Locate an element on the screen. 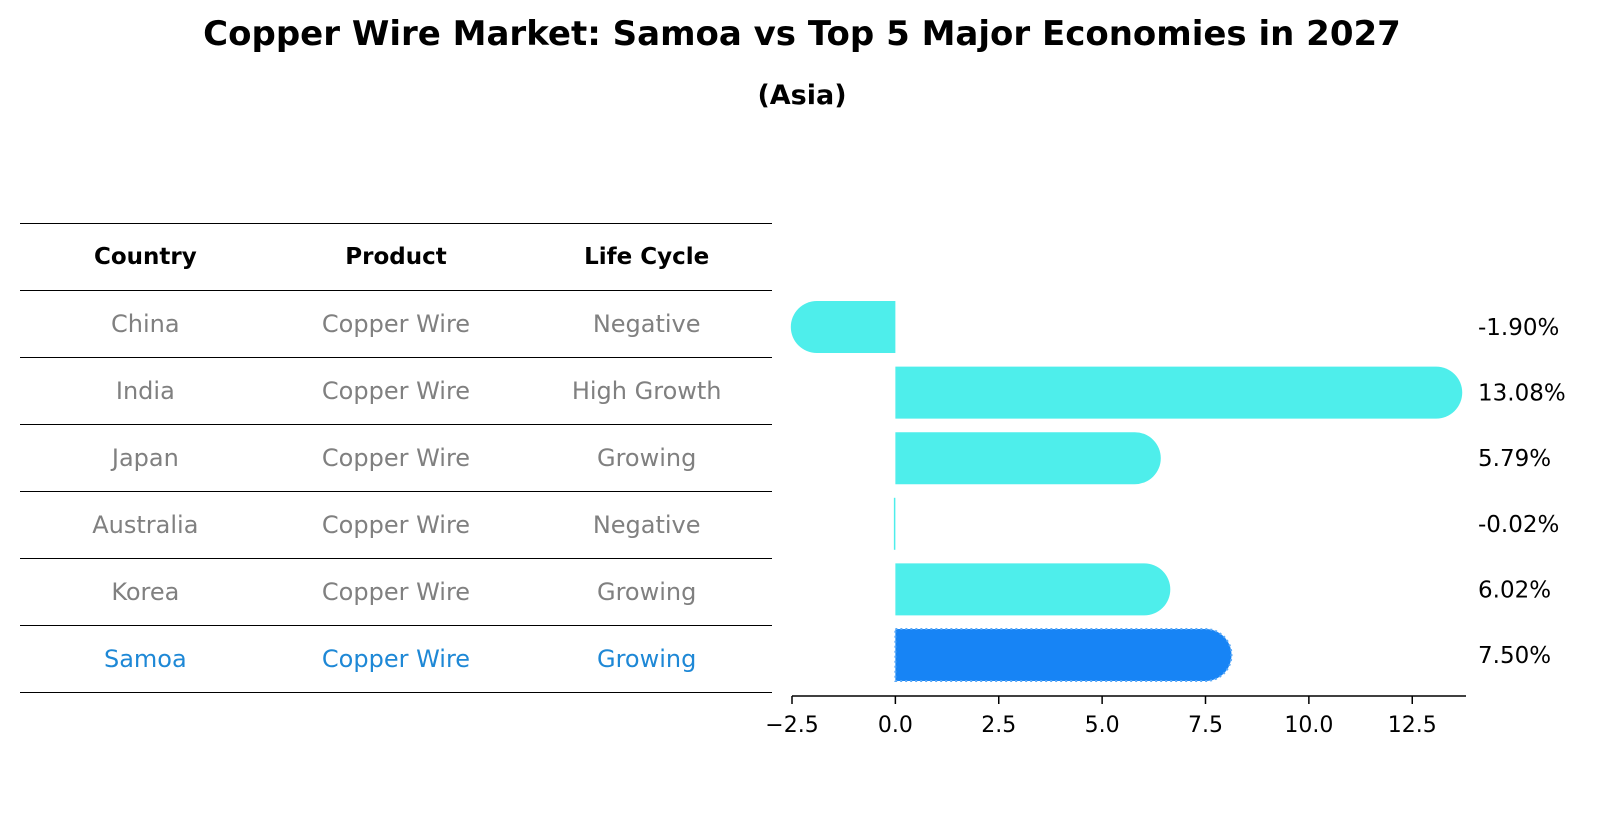  table-row: India Copper Wire High Growth is located at coordinates (396, 390).